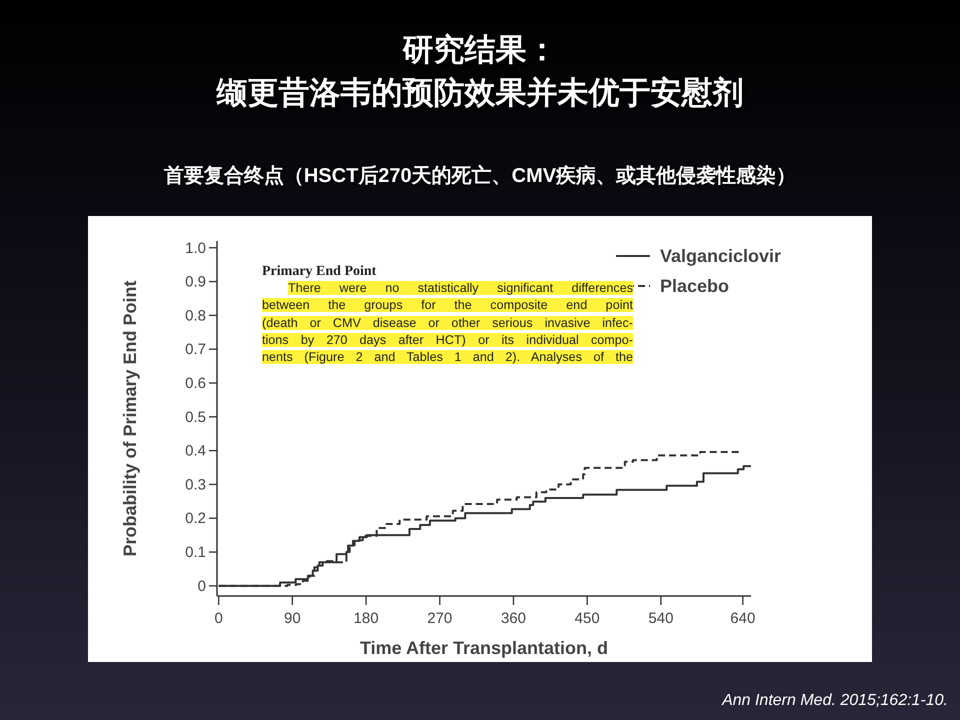  I want to click on y-tick-label: 0.8, so click(195, 315).